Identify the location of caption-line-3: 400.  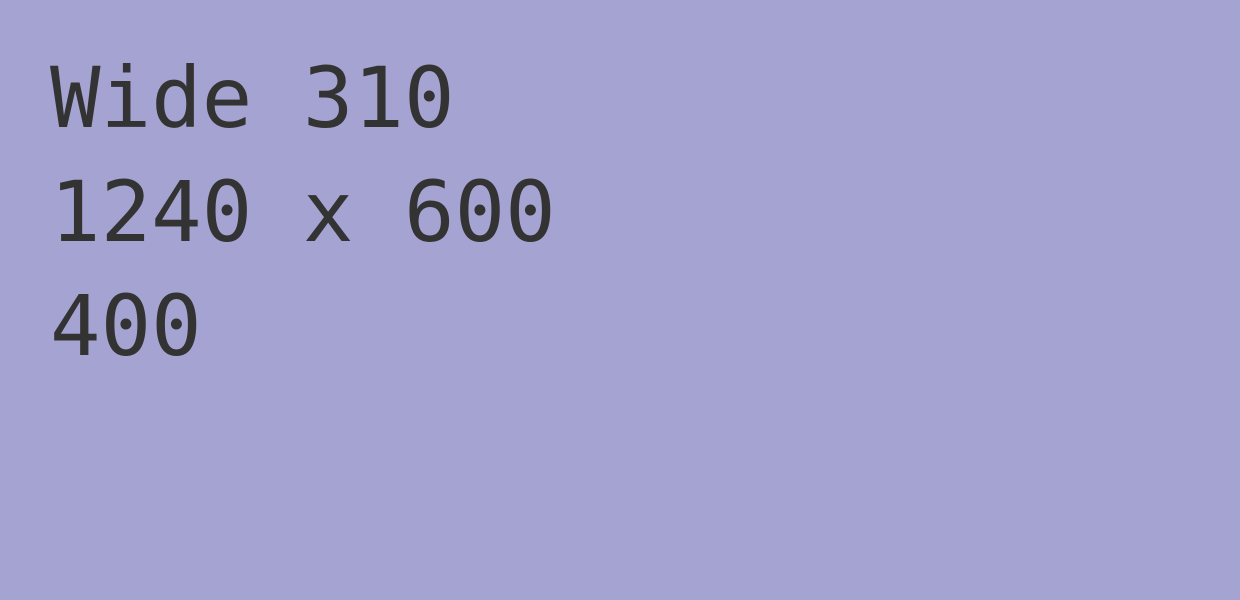
(126, 326).